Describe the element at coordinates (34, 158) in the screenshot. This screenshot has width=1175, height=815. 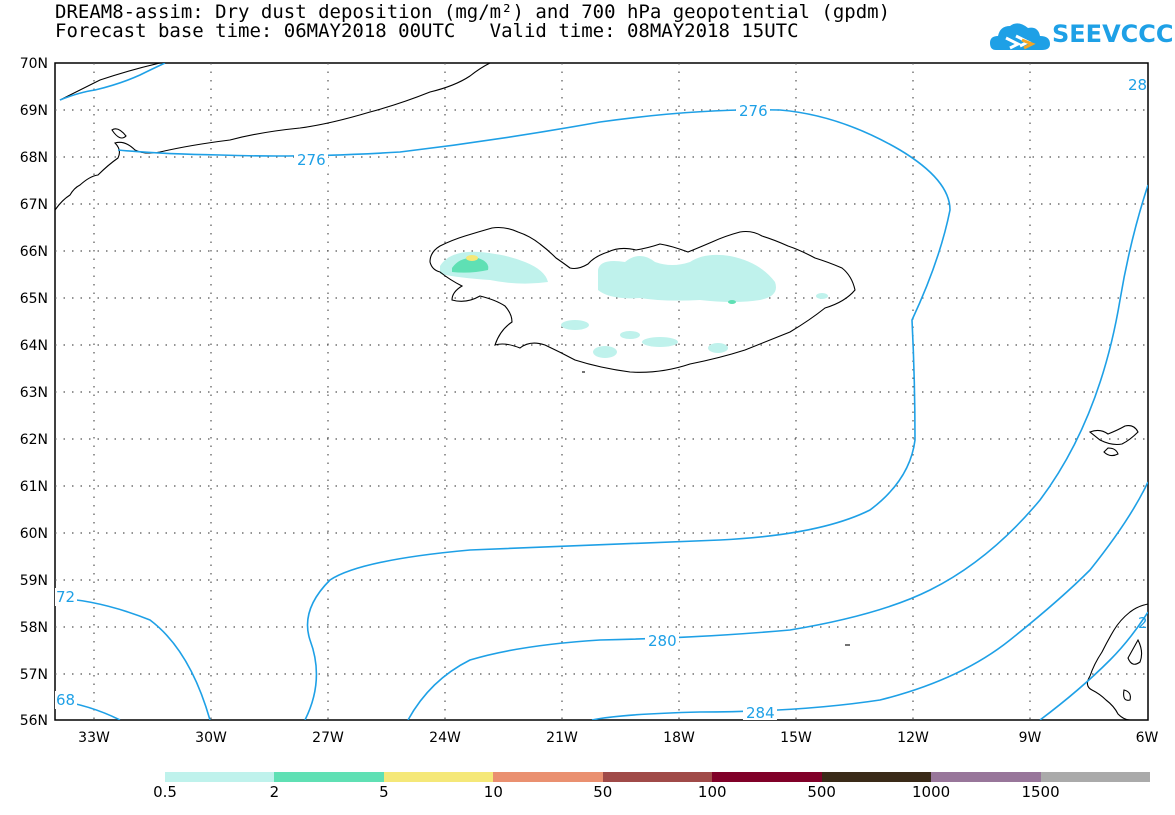
I see `lat-label: 68N` at that location.